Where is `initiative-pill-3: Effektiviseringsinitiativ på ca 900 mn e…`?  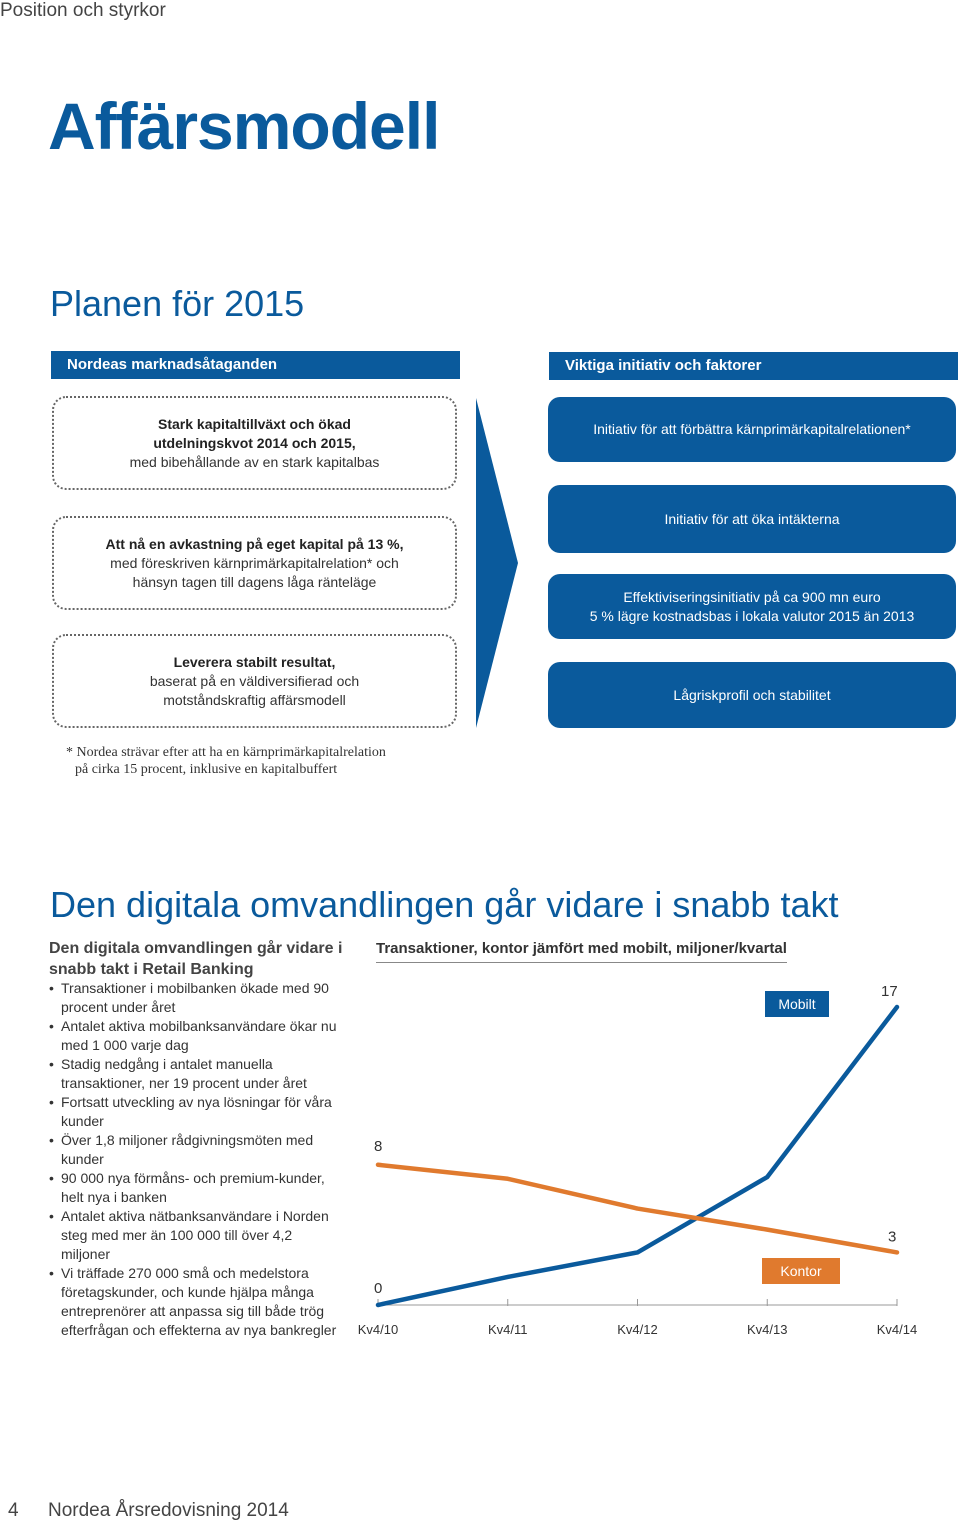 initiative-pill-3: Effektiviseringsinitiativ på ca 900 mn e… is located at coordinates (752, 606).